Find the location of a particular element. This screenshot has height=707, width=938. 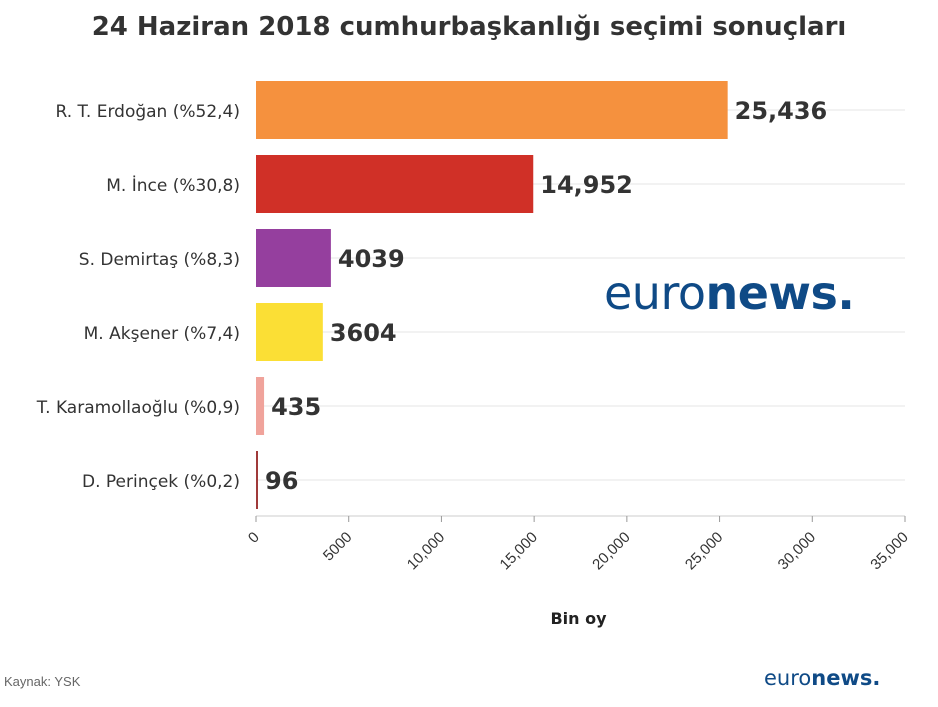

value-label: 435 is located at coordinates (296, 407).